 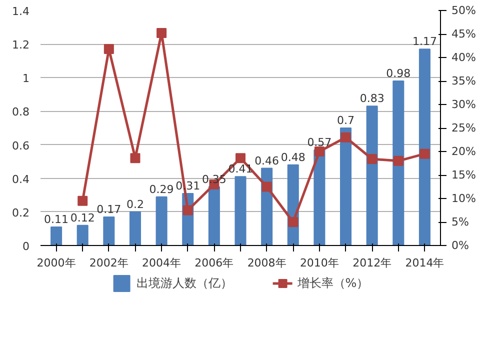 What do you see at coordinates (293, 157) in the screenshot?
I see `data-label: 0.48` at bounding box center [293, 157].